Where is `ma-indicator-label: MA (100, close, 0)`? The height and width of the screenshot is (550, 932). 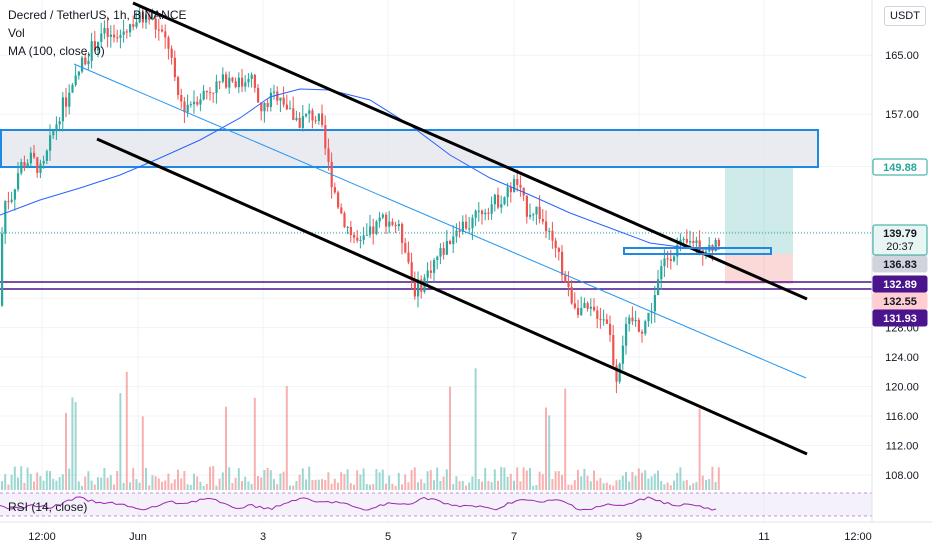
ma-indicator-label: MA (100, close, 0) is located at coordinates (56, 51).